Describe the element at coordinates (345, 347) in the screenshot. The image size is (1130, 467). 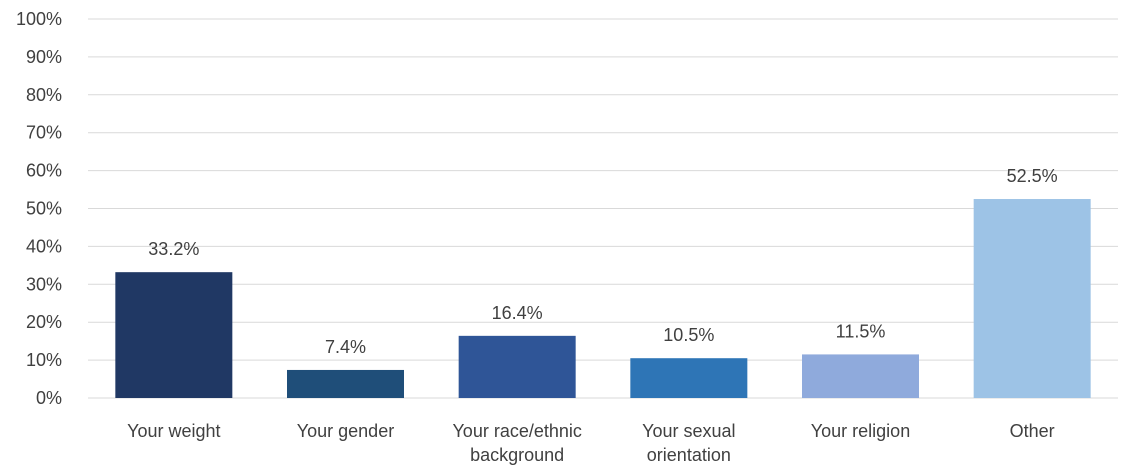
I see `data-label: 7.4%` at that location.